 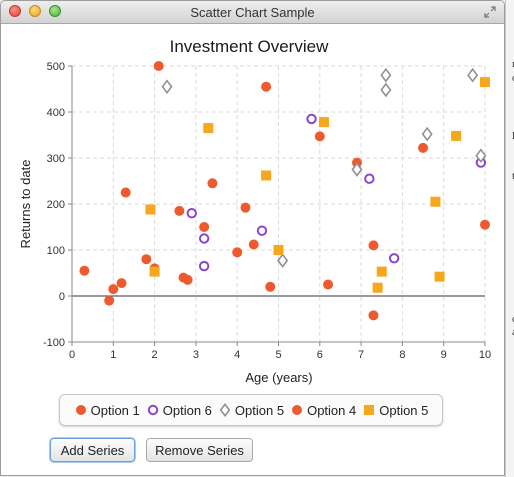 I want to click on legend-label: Option 6, so click(x=187, y=410).